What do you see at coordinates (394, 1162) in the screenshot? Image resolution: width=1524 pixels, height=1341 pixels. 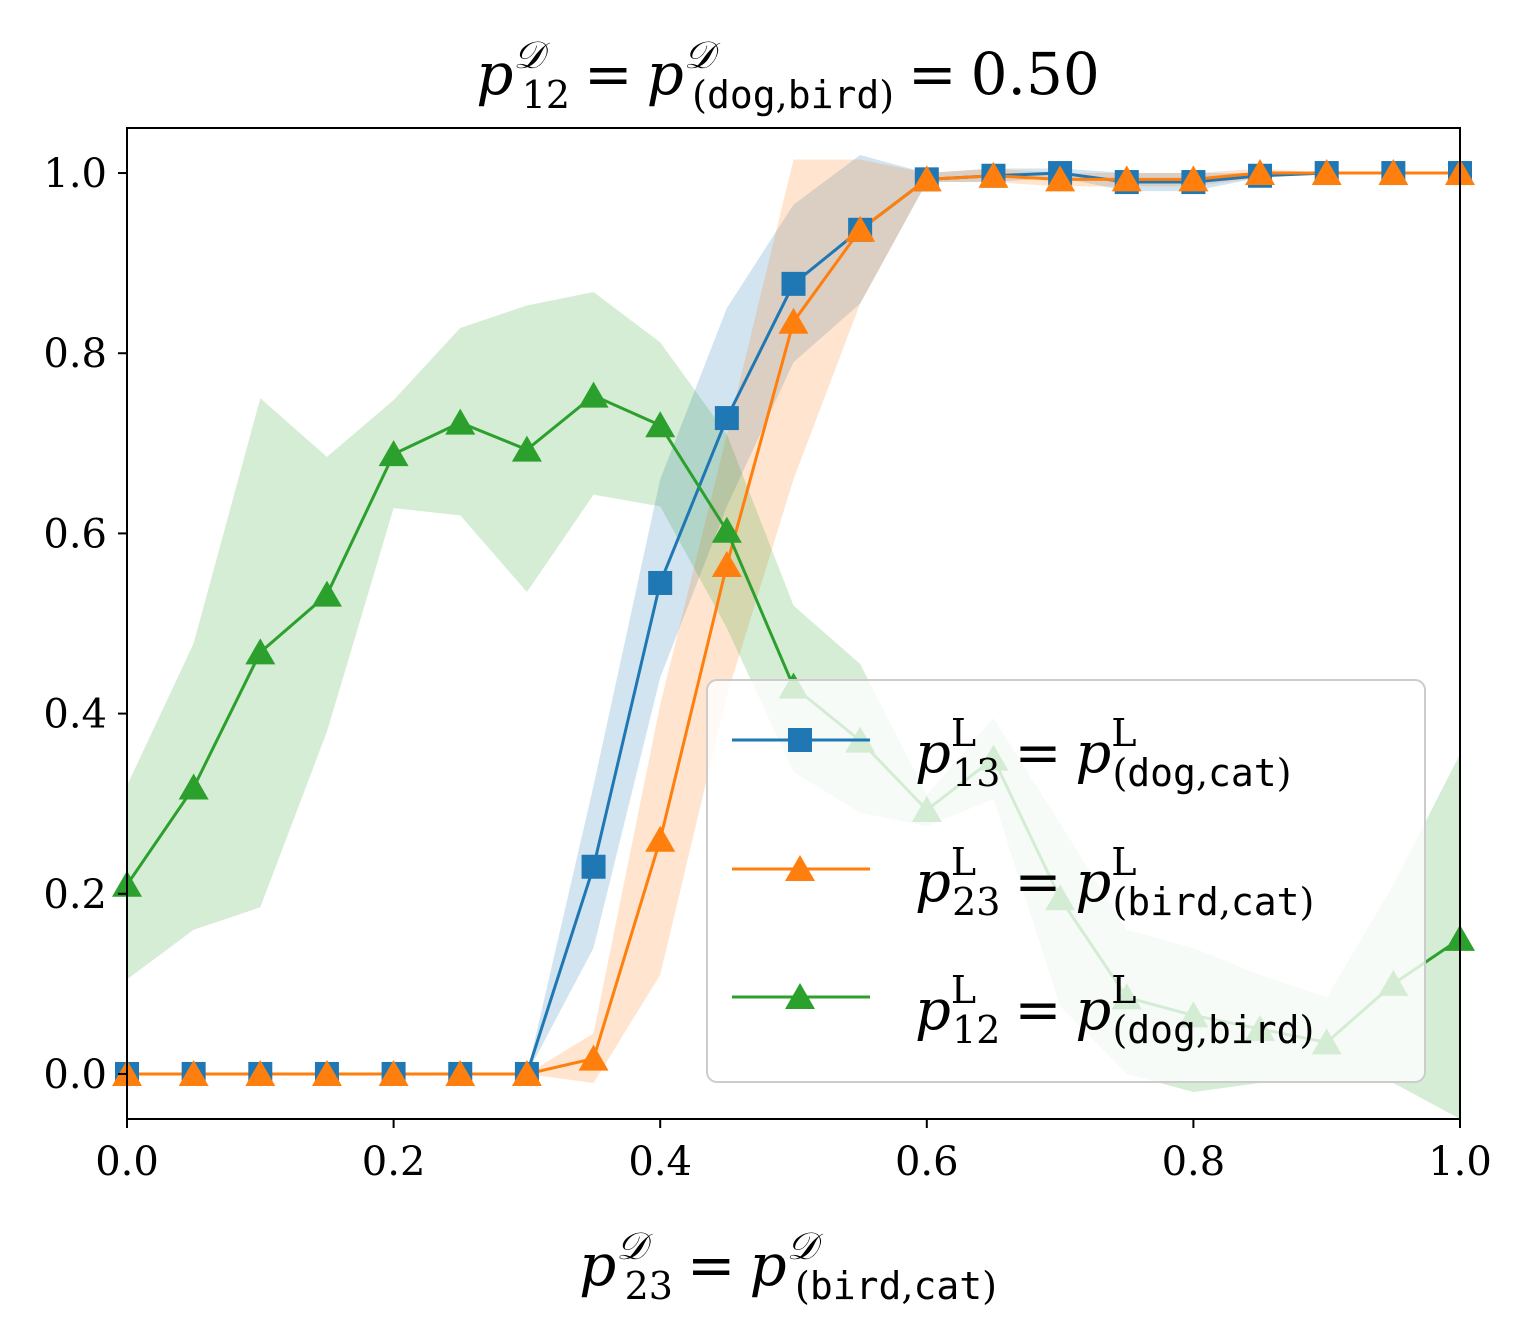 I see `x-tick-label: 0.2` at bounding box center [394, 1162].